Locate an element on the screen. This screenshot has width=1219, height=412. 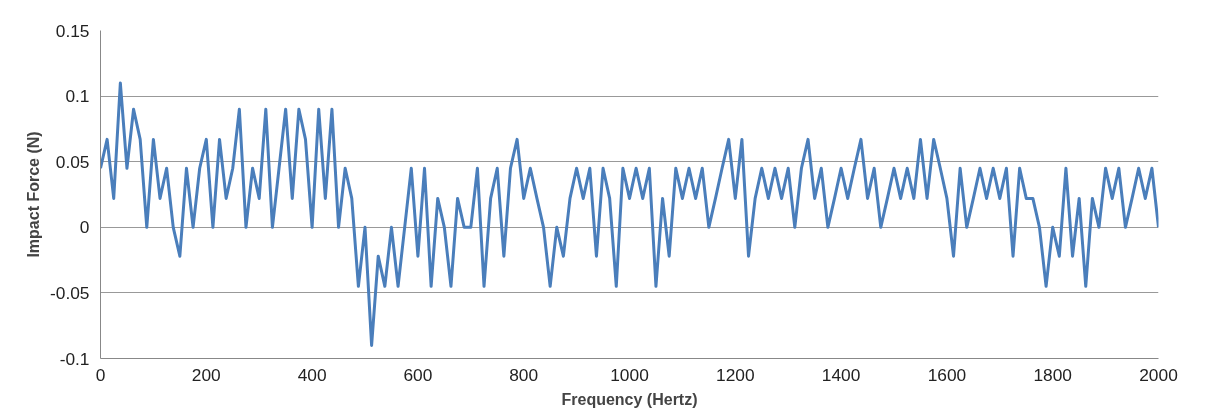
x-tick-label: 800 is located at coordinates (524, 374).